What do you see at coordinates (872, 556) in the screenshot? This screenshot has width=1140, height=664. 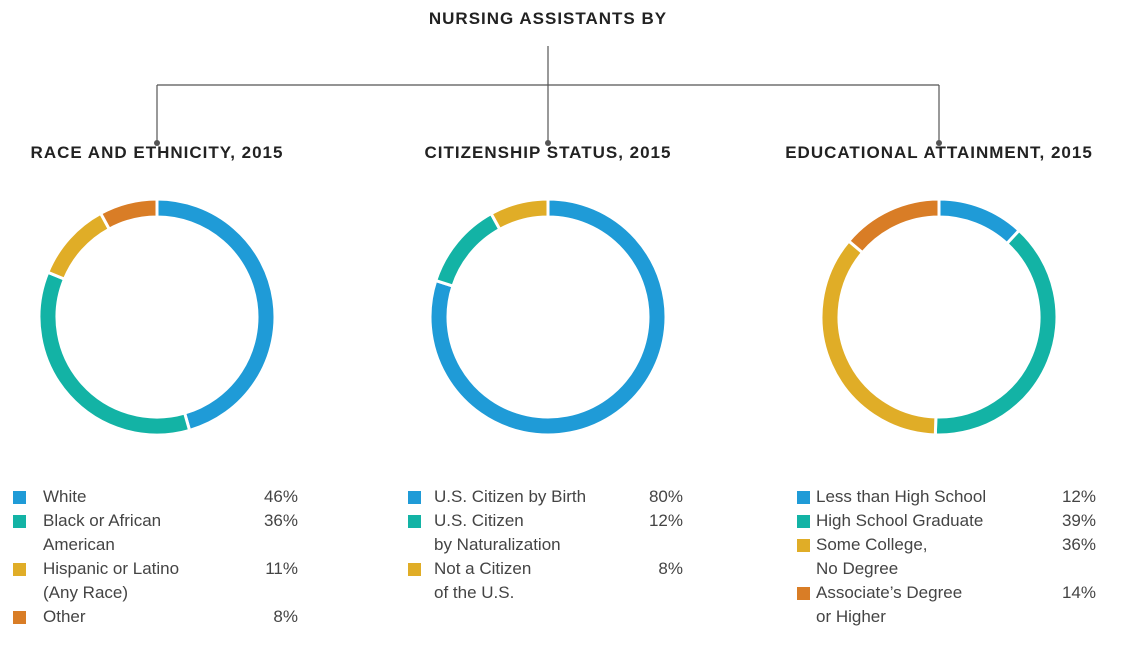 I see `legend-label: Some College, No Degree` at bounding box center [872, 556].